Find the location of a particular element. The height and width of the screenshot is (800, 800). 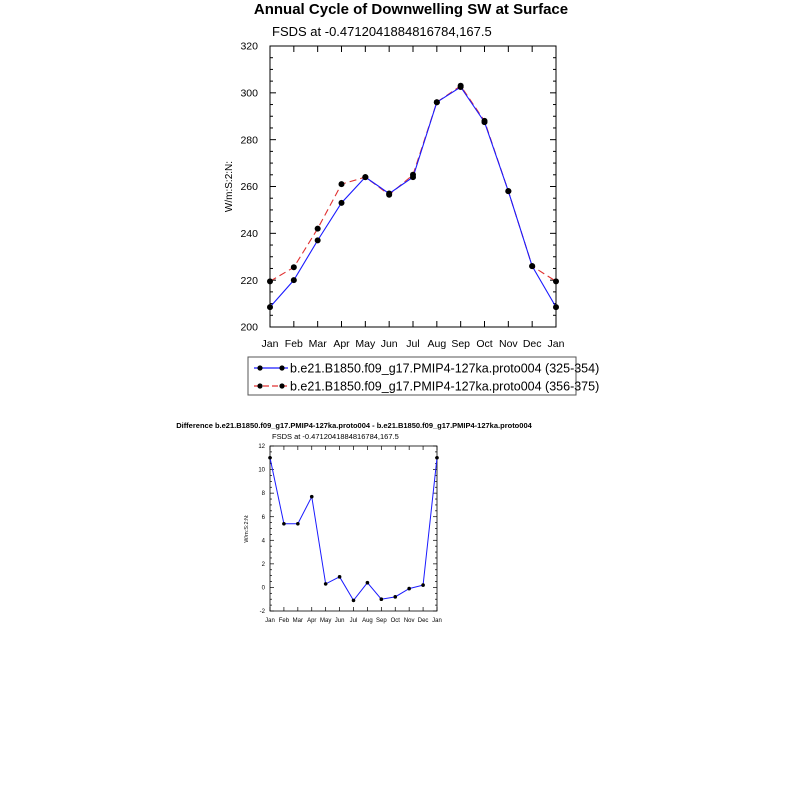

c1-x-tick-label: Mar is located at coordinates (318, 344).